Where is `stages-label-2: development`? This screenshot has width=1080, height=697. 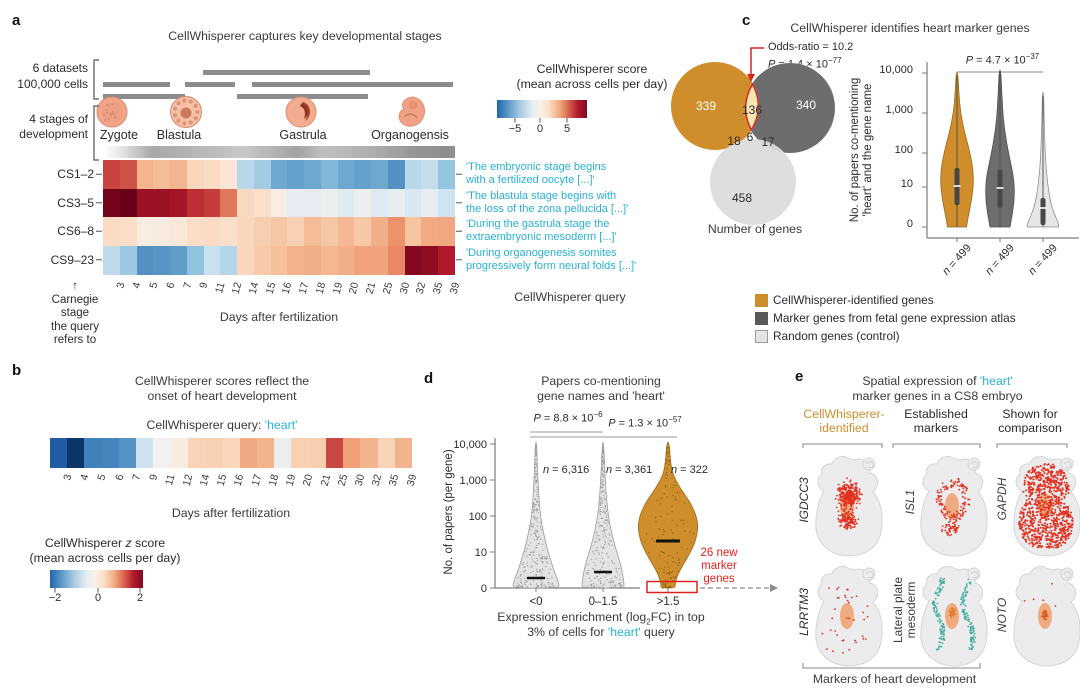
stages-label-2: development is located at coordinates (53, 134).